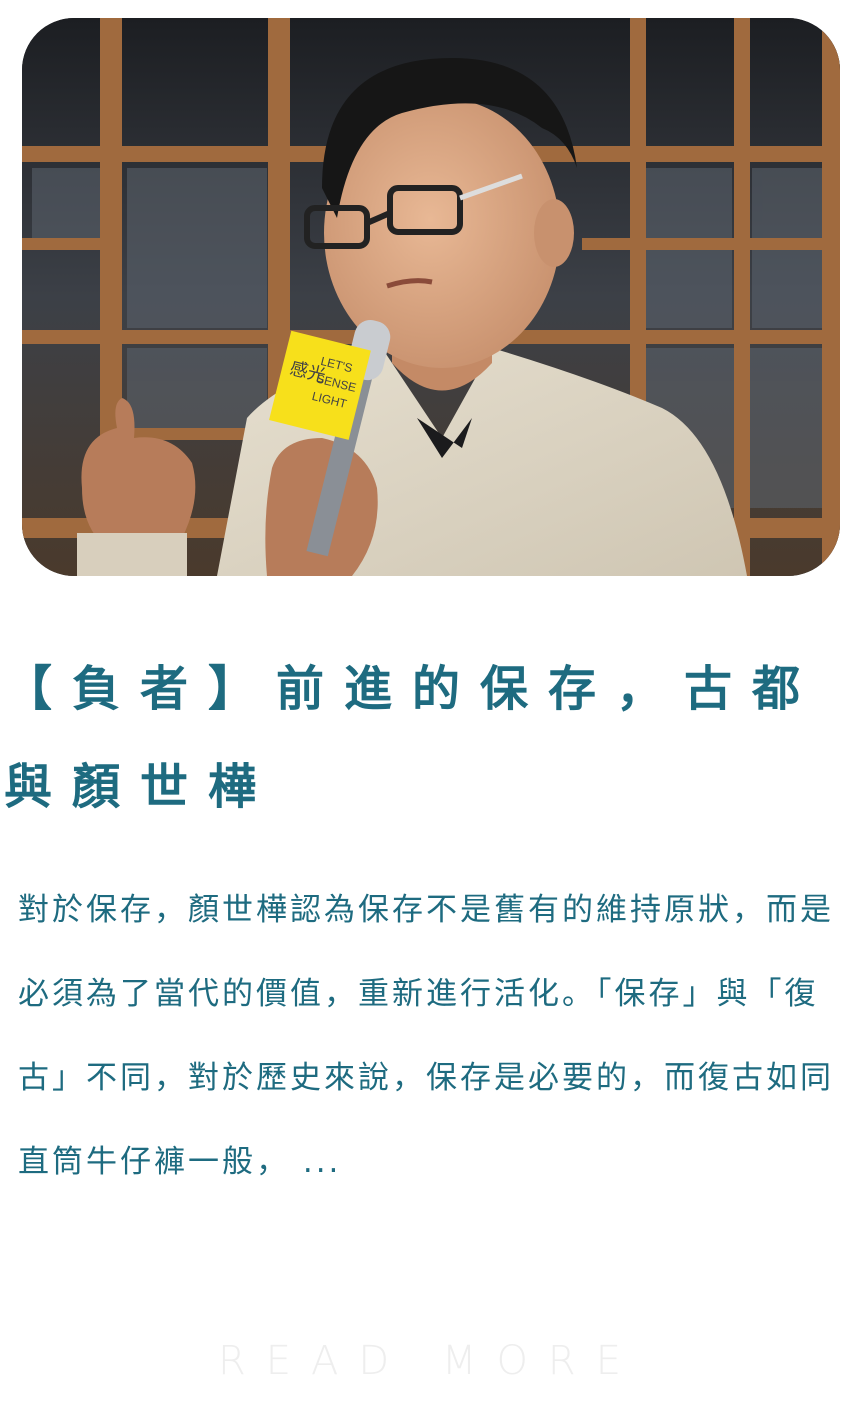  I want to click on article-title: 【負者】前進的保存，古都與顏世樺, so click(412, 738).